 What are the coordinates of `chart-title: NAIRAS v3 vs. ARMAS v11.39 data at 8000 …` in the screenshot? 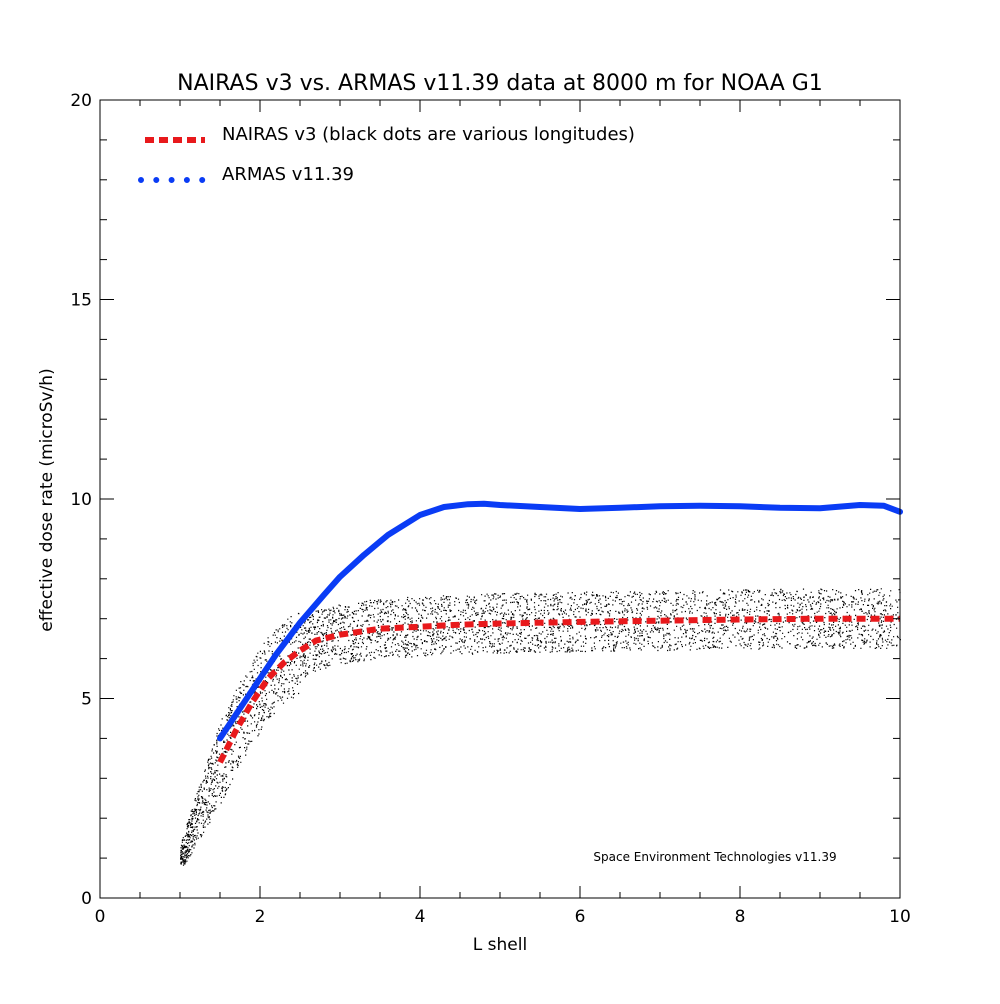 It's located at (500, 83).